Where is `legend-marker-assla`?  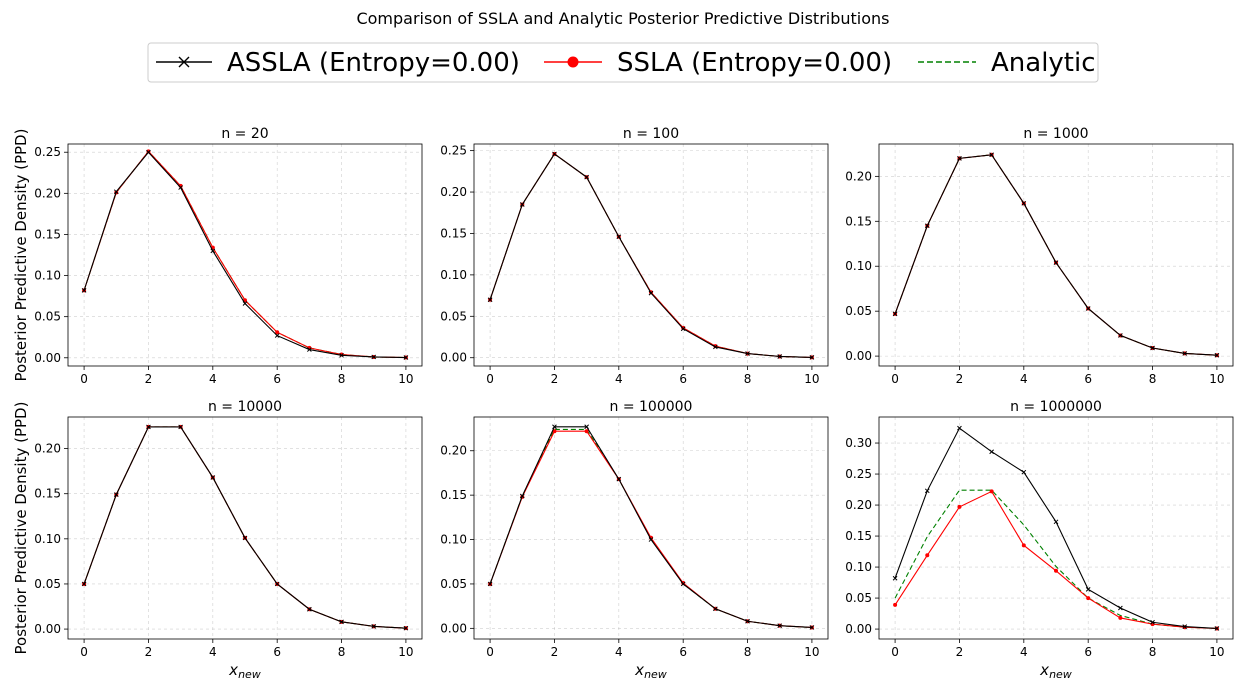 legend-marker-assla is located at coordinates (184, 62).